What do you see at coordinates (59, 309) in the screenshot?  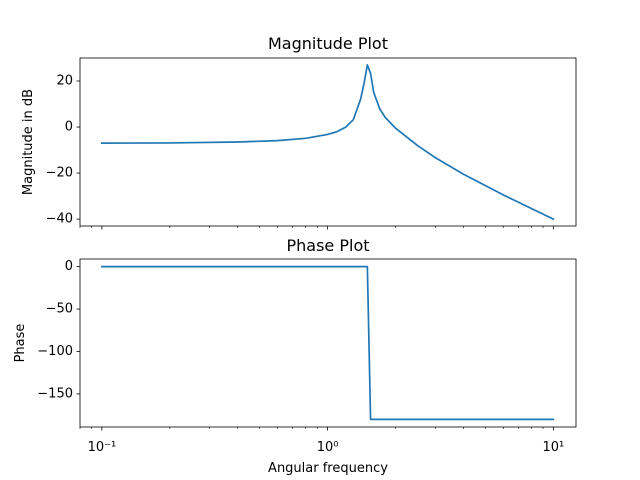 I see `phase-y-tick-label: −50` at bounding box center [59, 309].